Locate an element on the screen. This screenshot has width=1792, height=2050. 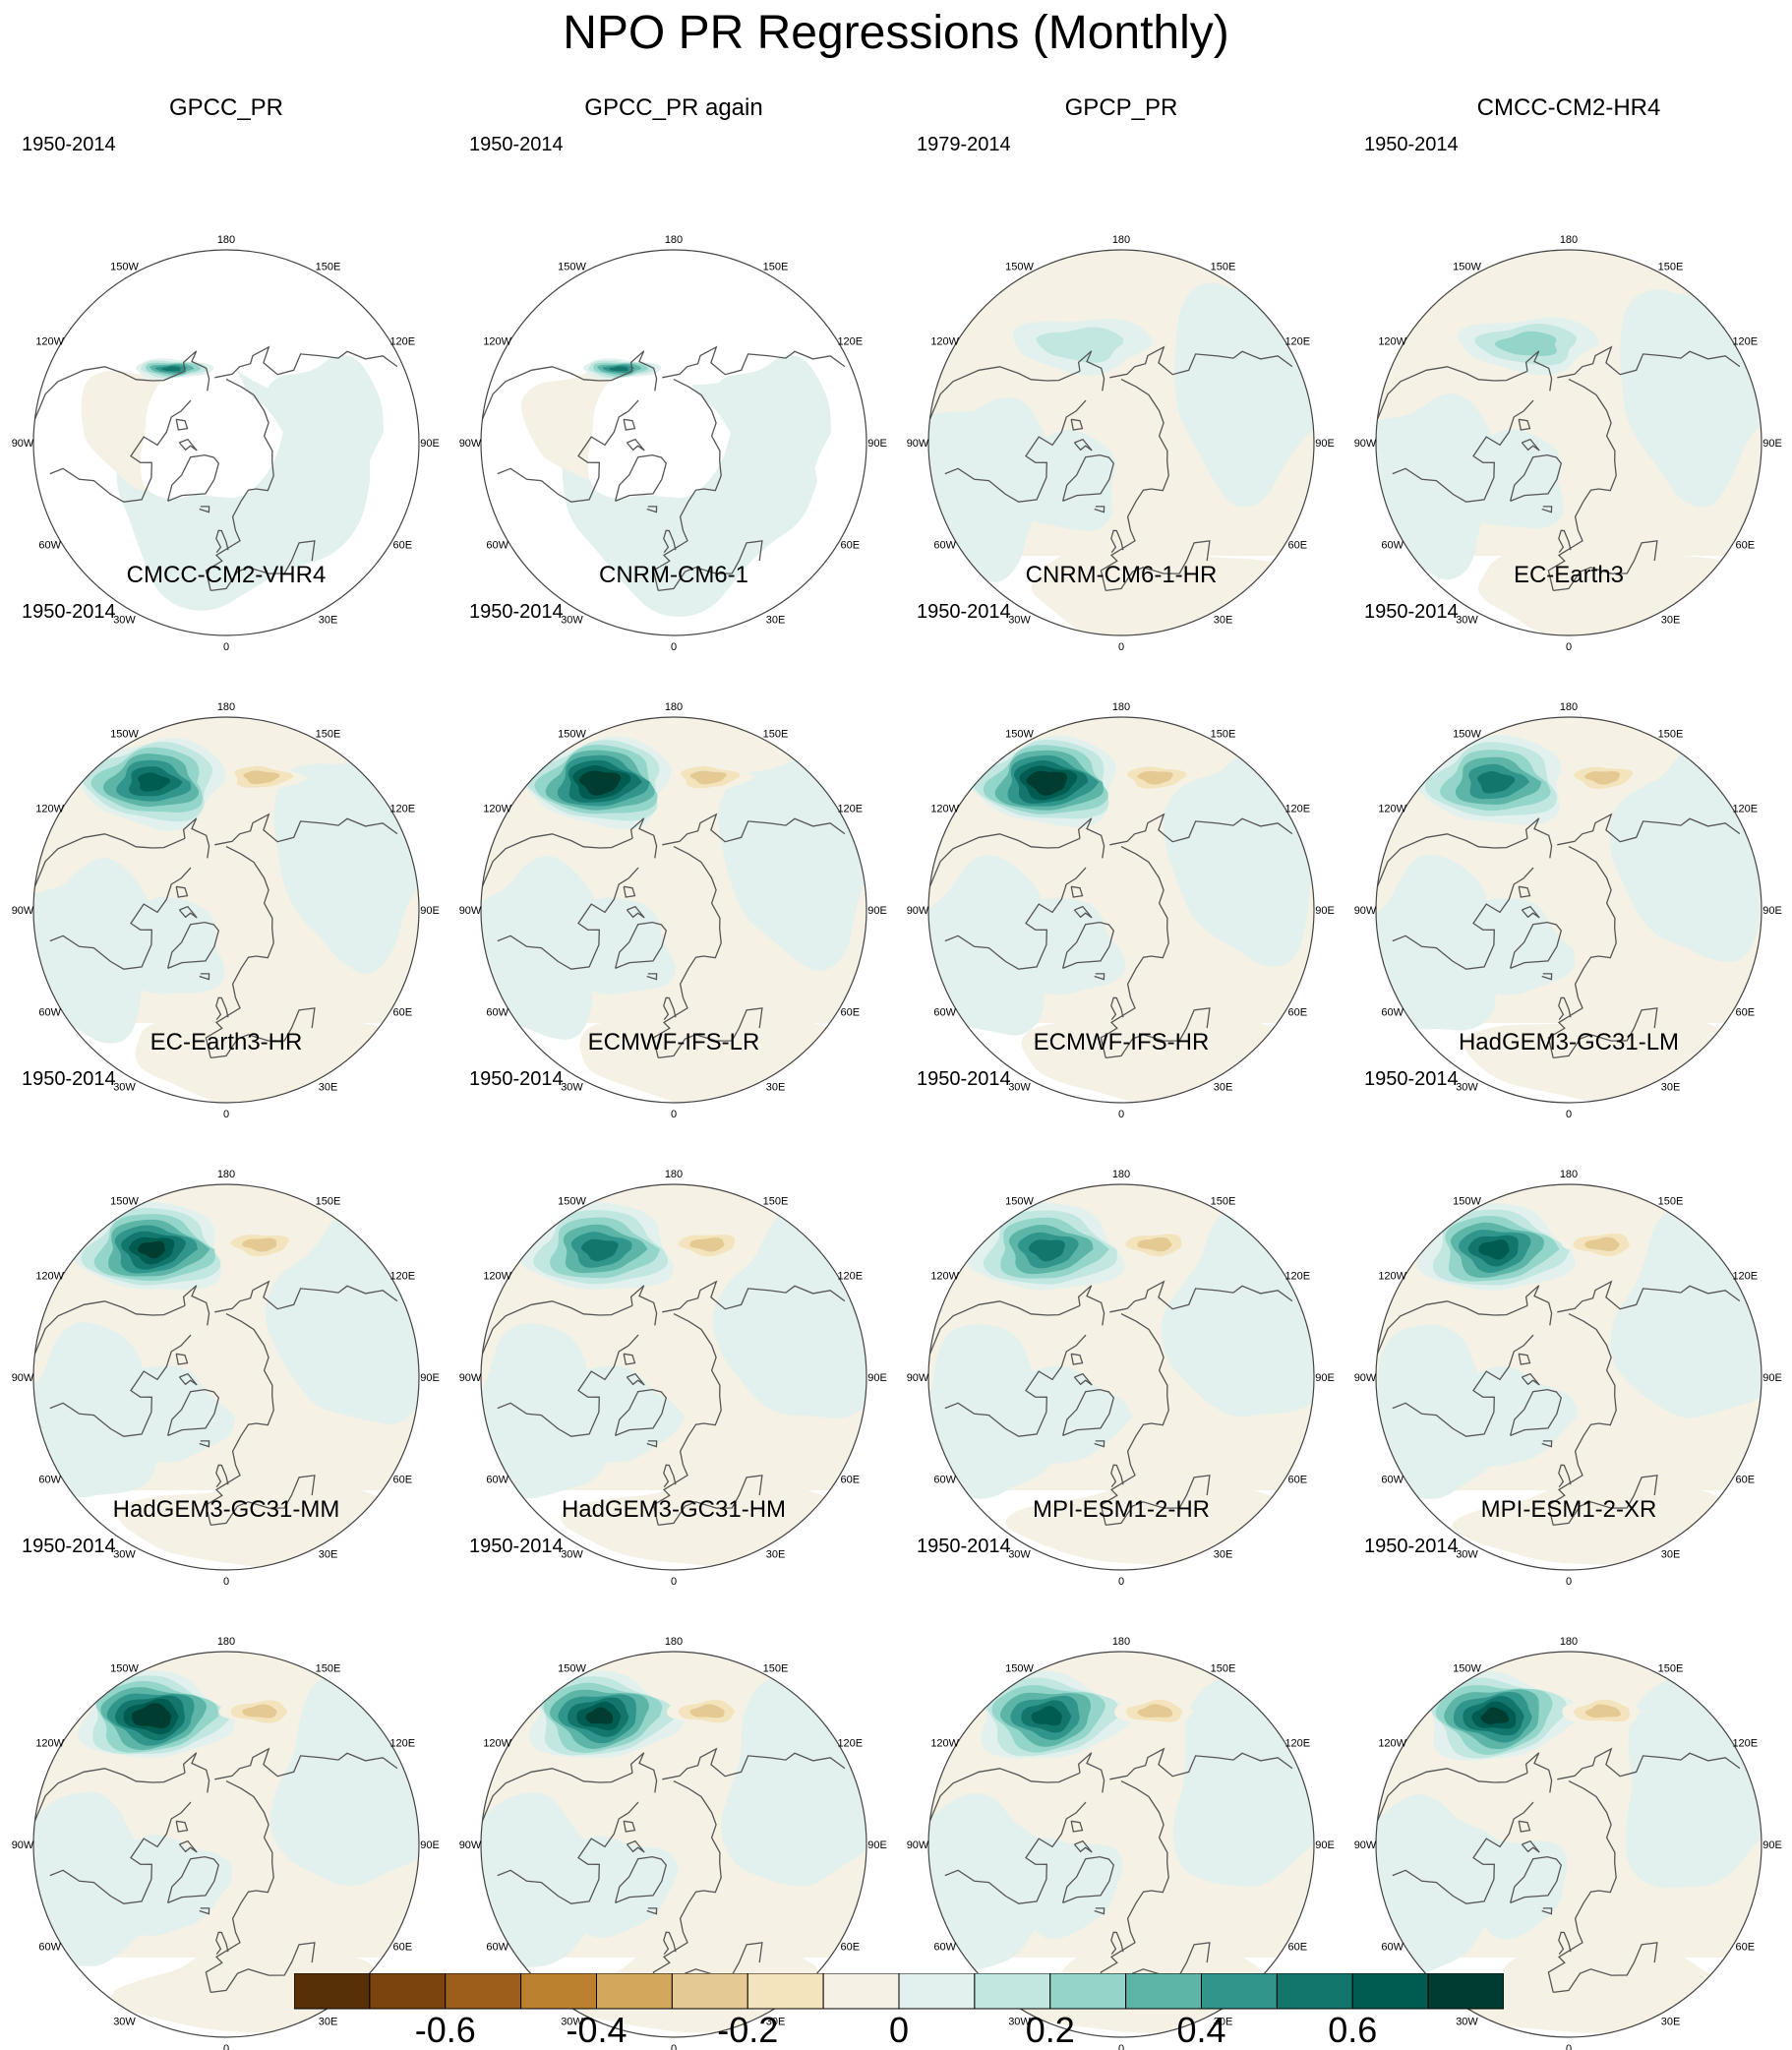
panel-title: EC-Earth3-HR is located at coordinates (226, 1042).